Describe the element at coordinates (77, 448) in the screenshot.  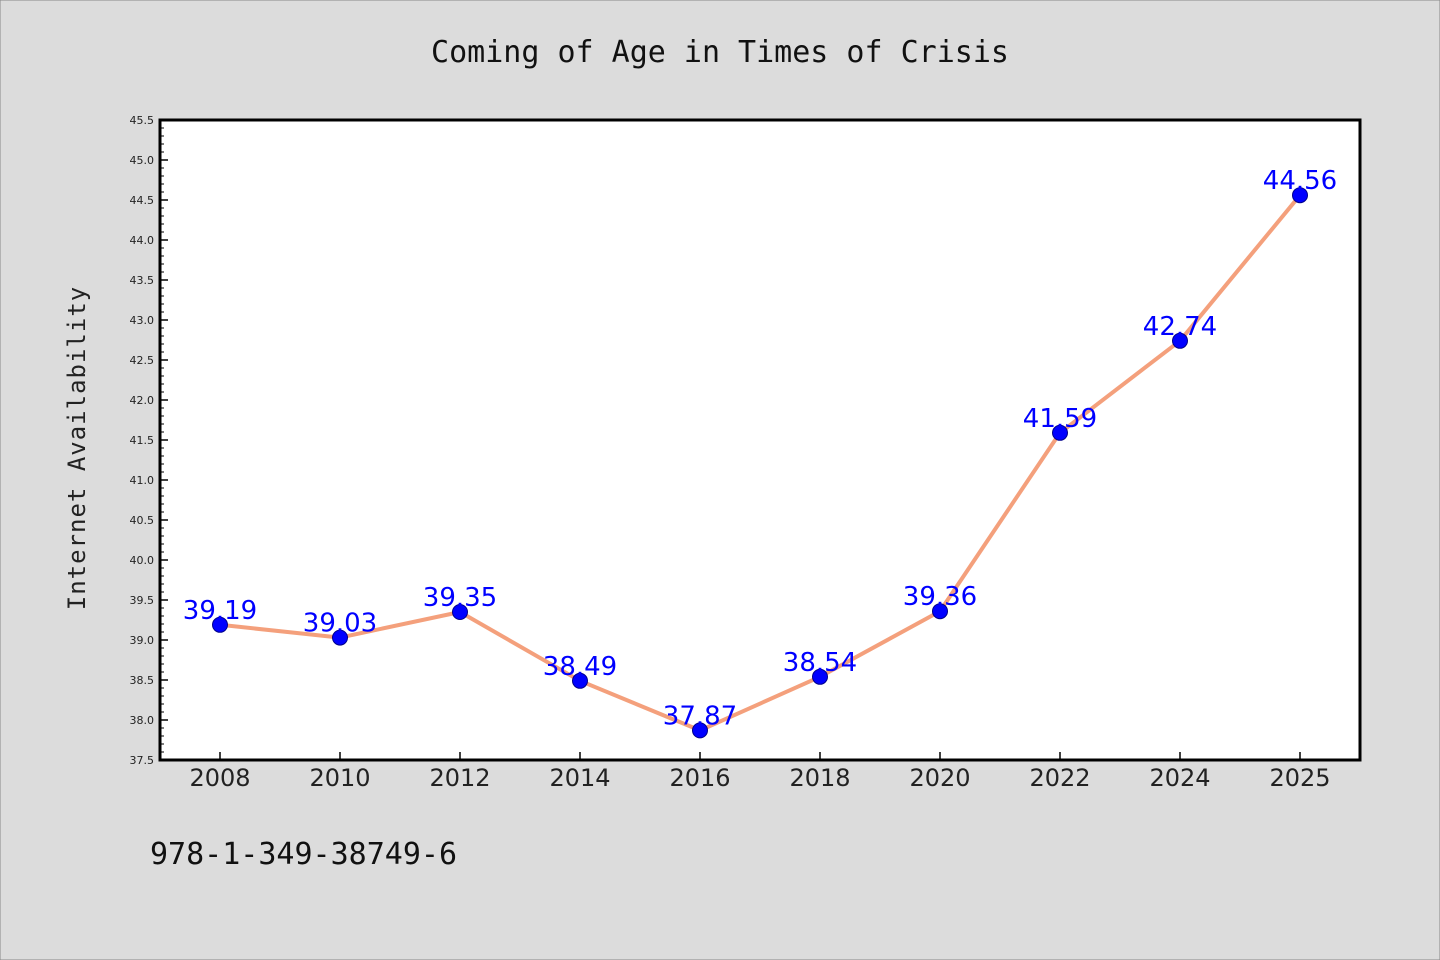
I see `y-axis-label: Internet Availability` at that location.